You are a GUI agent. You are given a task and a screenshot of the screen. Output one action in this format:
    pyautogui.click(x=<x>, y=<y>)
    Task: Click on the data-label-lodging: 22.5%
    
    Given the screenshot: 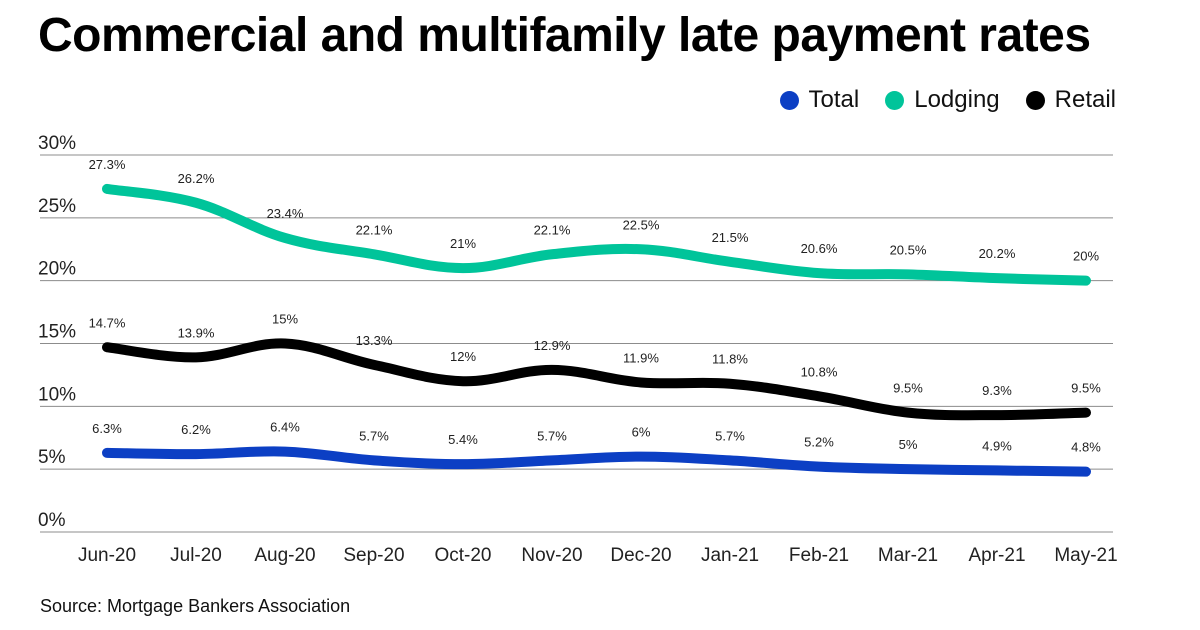 What is the action you would take?
    pyautogui.click(x=641, y=224)
    